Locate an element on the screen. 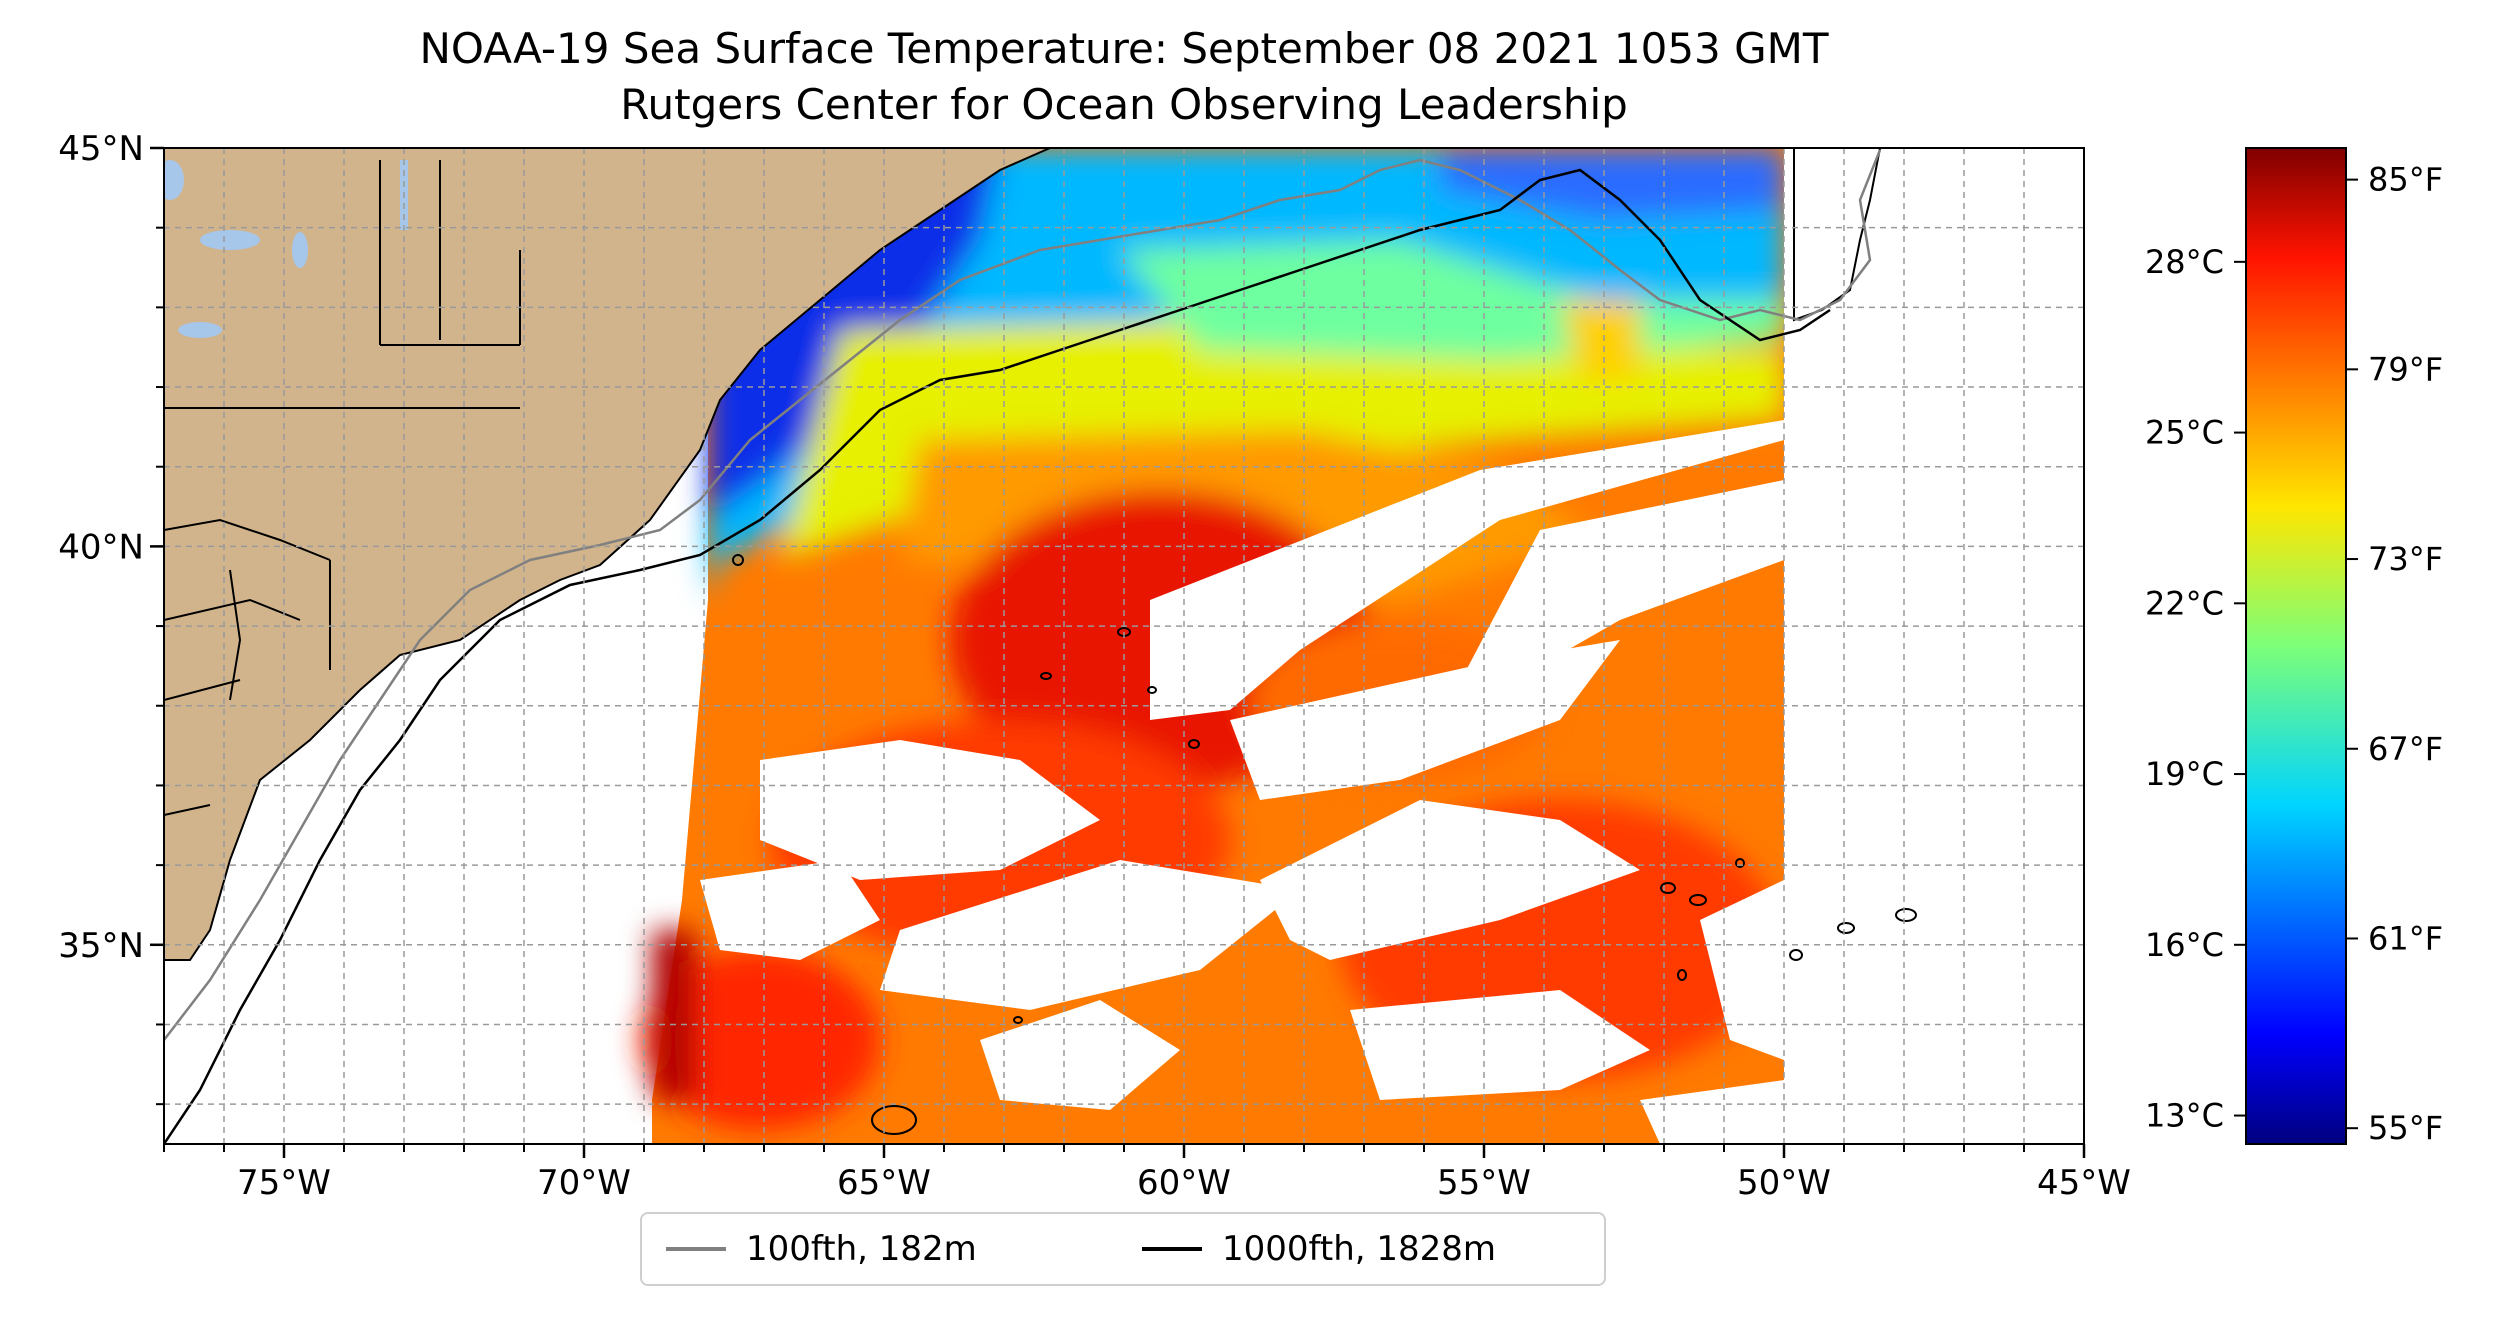 The width and height of the screenshot is (2502, 1318). x-tick-label: 55°W is located at coordinates (1484, 1183).